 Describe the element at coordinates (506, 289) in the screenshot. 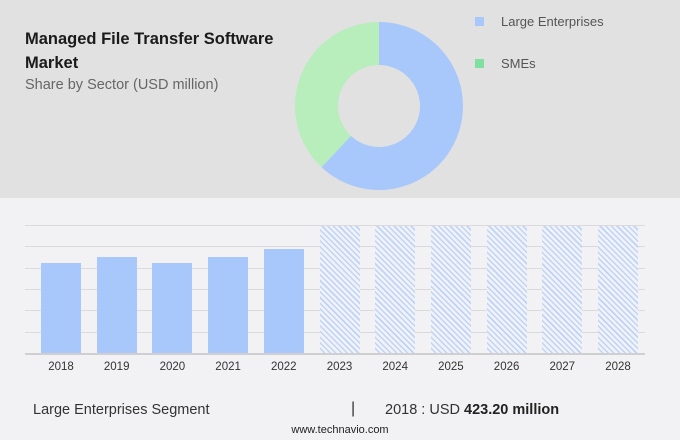

I see `forecast-bar-2026` at that location.